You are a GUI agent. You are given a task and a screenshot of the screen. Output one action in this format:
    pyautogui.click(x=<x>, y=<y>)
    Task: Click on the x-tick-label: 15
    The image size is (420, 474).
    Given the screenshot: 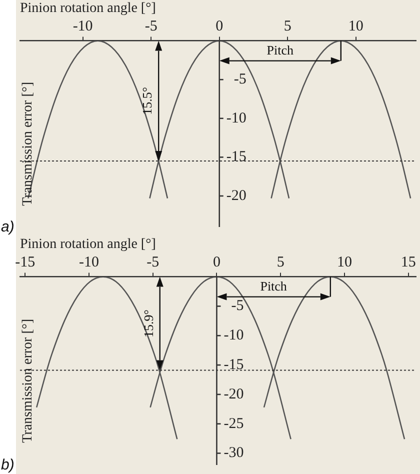 What is the action you would take?
    pyautogui.click(x=408, y=262)
    